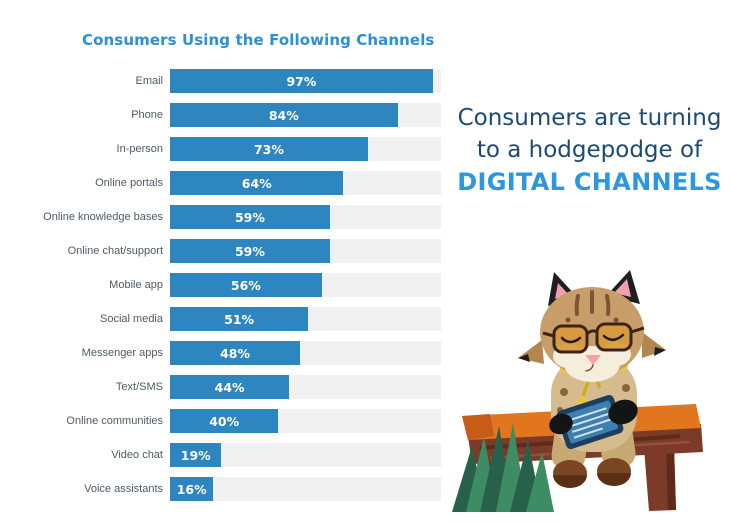  I want to click on bar-row: Social media 51%, so click(220, 319).